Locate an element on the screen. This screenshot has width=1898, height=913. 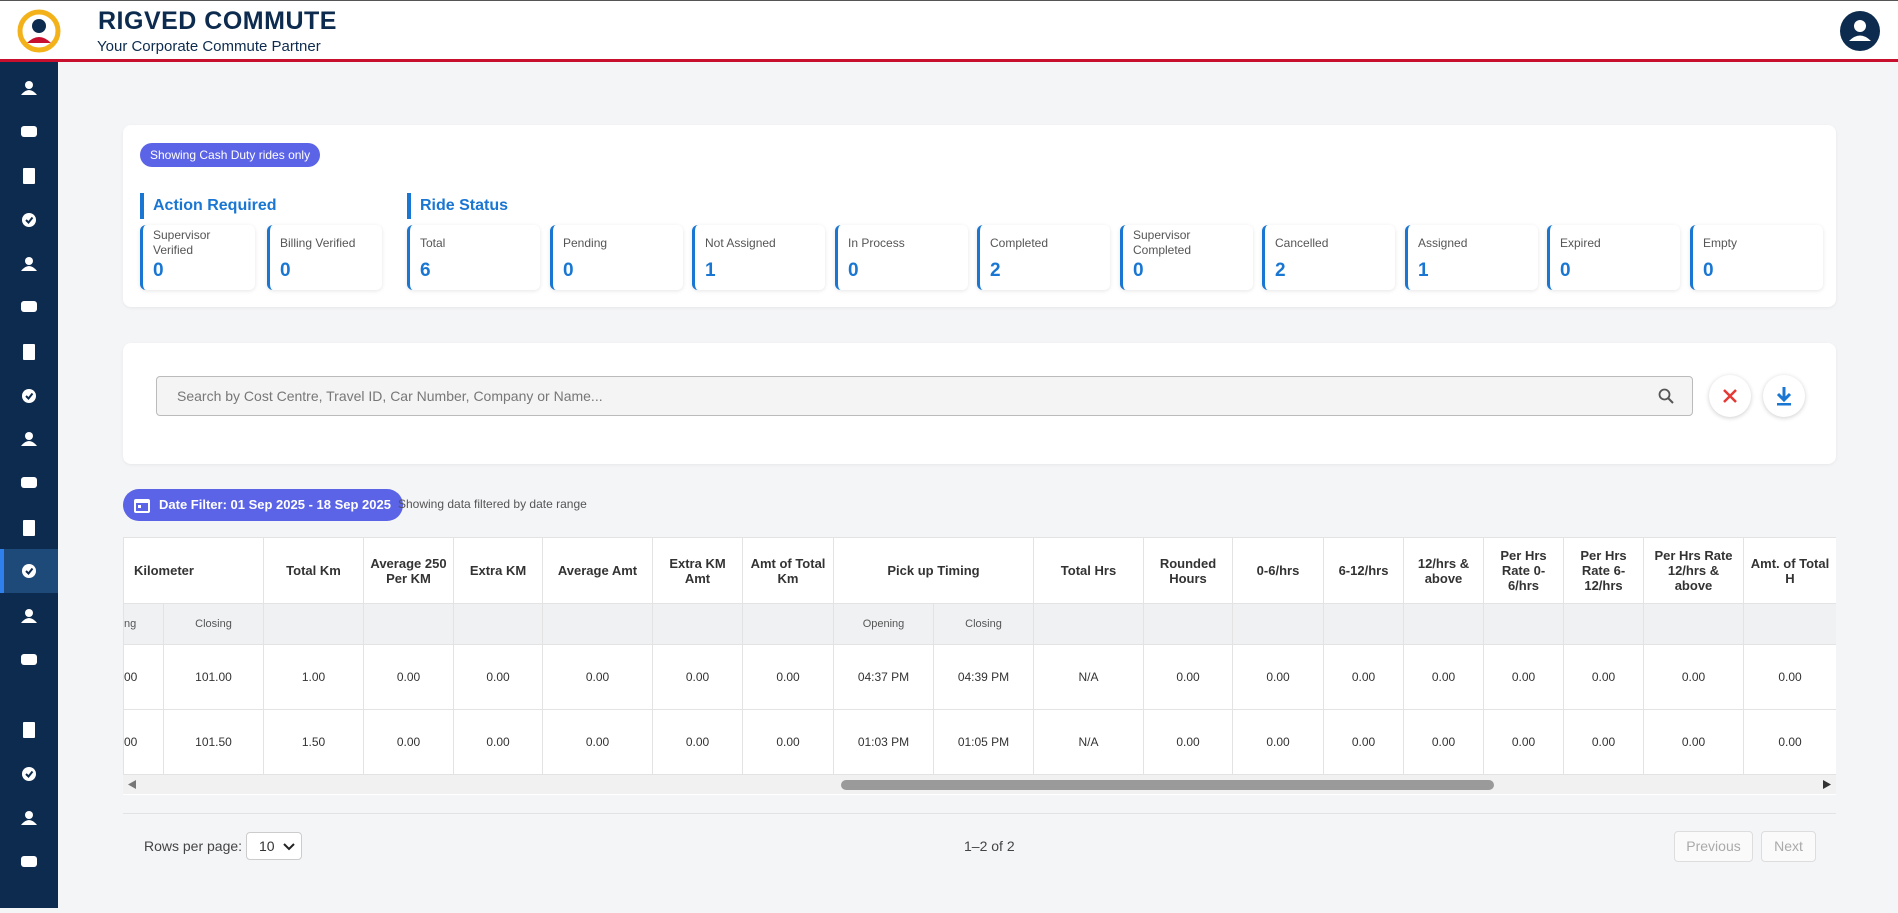
status-value: 6 is located at coordinates (425, 270).